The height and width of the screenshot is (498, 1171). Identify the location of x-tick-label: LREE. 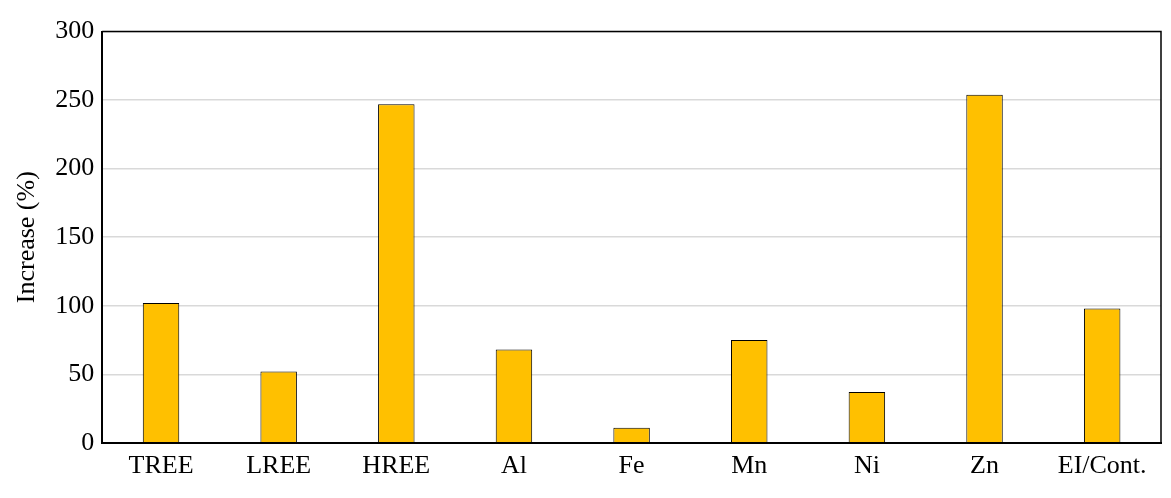
(279, 465).